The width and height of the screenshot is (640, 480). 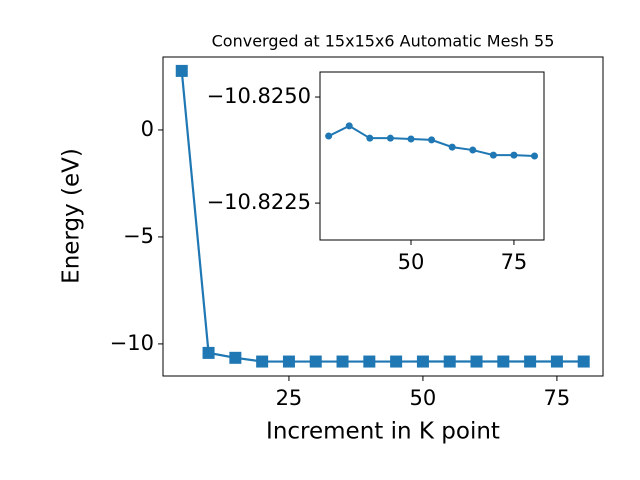 What do you see at coordinates (259, 202) in the screenshot?
I see `y-tick-label: −10.8225` at bounding box center [259, 202].